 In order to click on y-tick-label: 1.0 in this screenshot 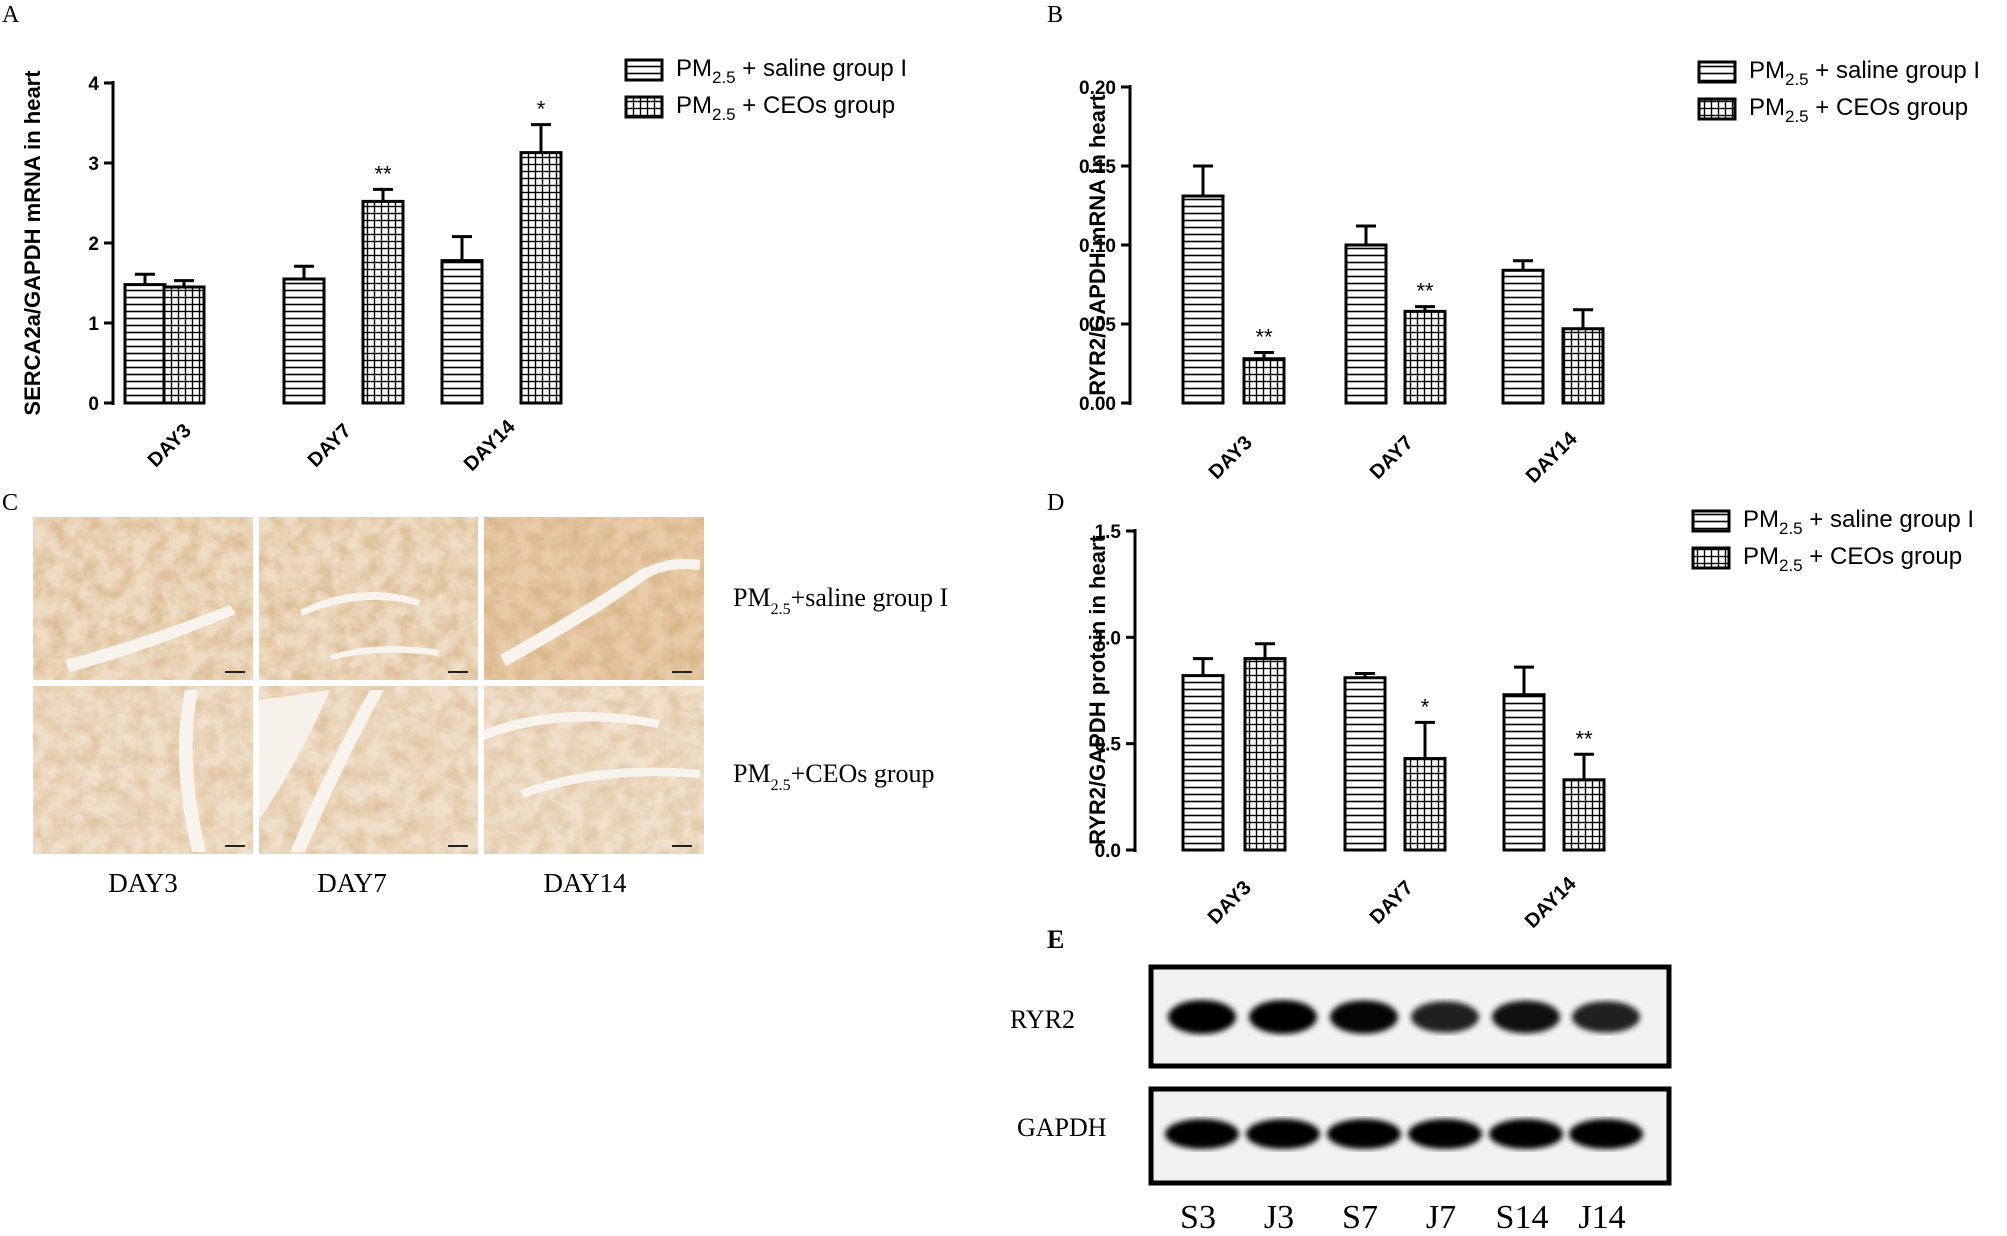, I will do `click(1108, 638)`.